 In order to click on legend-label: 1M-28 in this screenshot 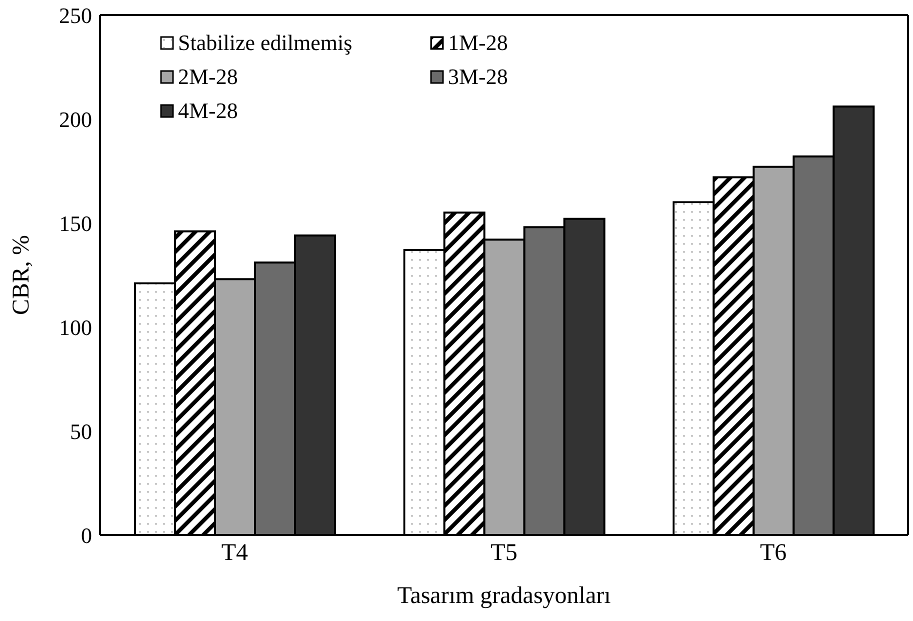, I will do `click(478, 43)`.